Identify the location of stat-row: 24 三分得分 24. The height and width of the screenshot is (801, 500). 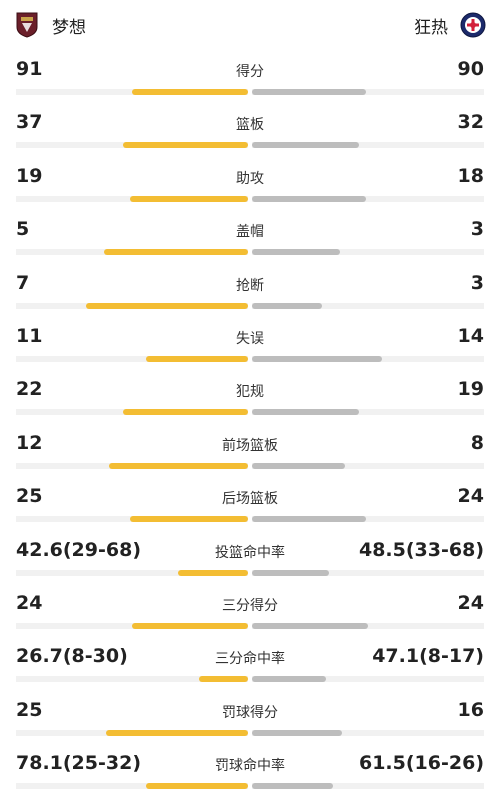
(250, 614).